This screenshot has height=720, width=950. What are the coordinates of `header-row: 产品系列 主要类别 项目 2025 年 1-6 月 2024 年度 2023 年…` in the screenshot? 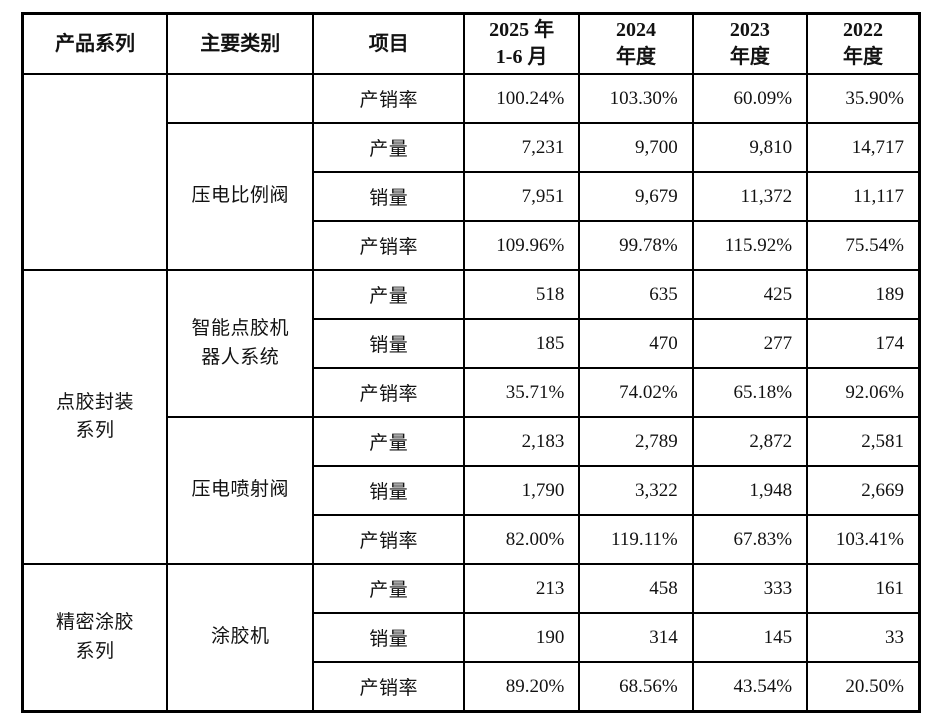 It's located at (471, 43).